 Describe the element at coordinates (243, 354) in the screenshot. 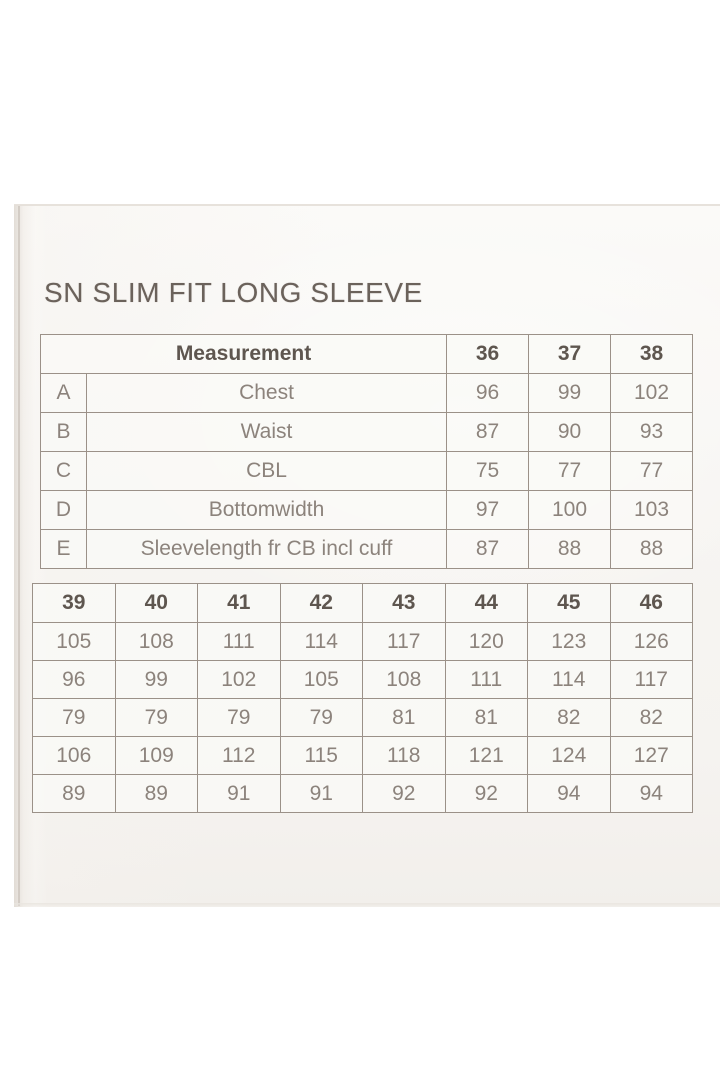

I see `measurement-header: Measurement` at that location.